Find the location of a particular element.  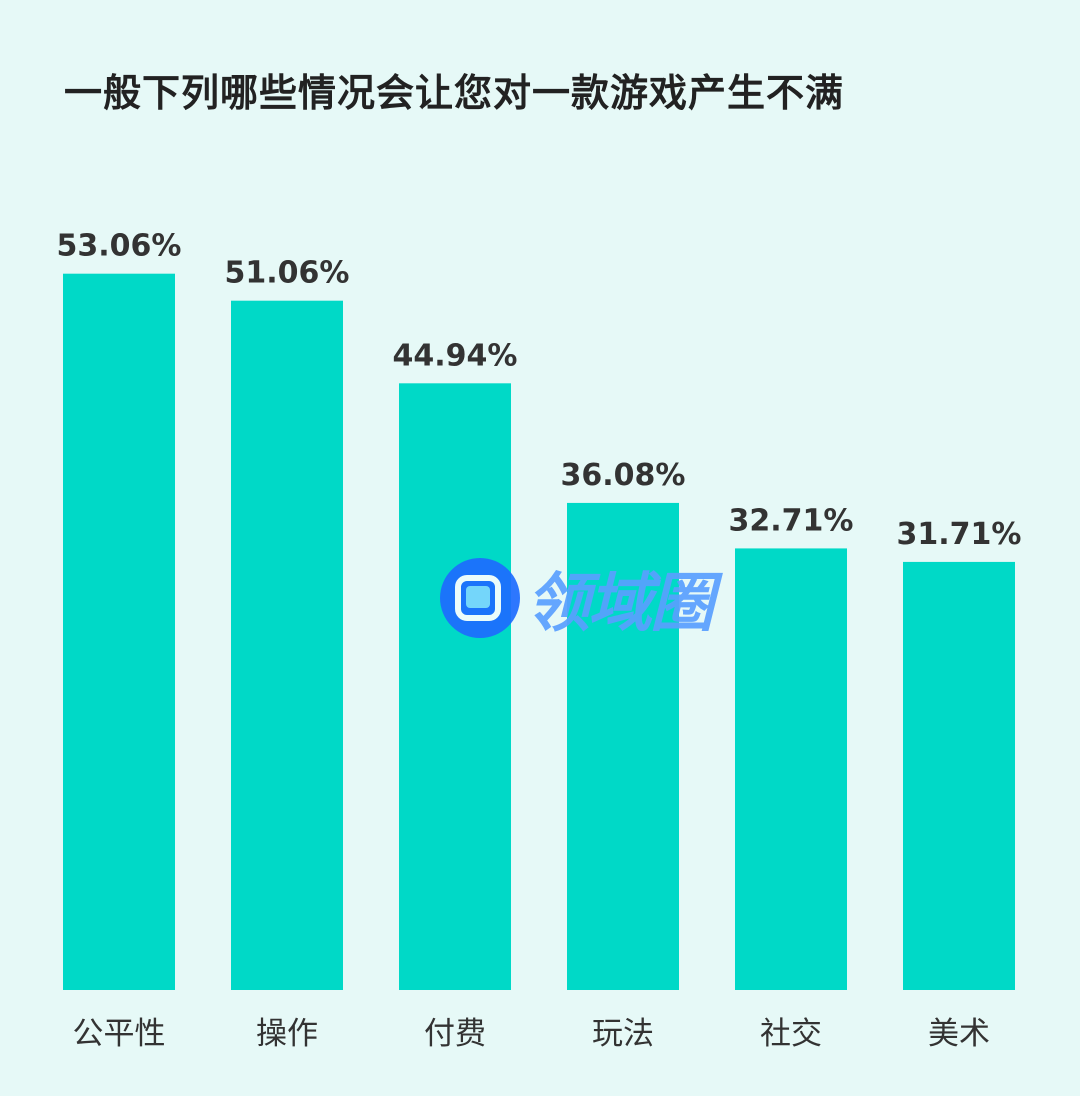

category-label: 社交 is located at coordinates (791, 1034).